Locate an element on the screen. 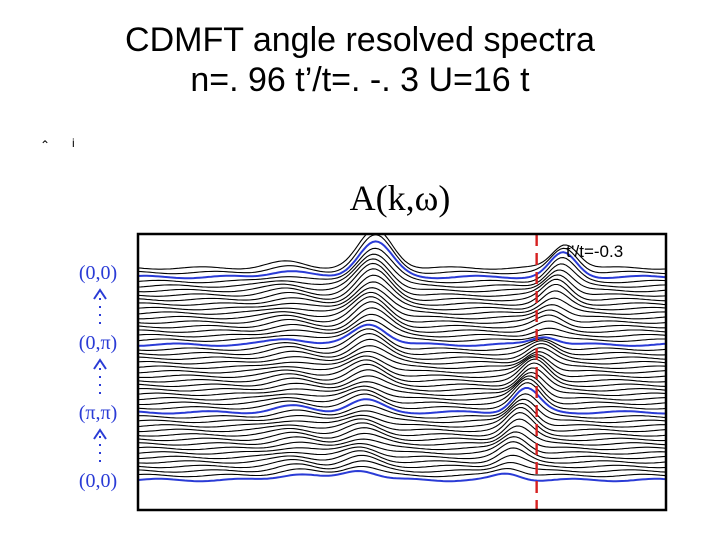  slide-title-line-1: CDMFT angle resolved spectra is located at coordinates (360, 40).